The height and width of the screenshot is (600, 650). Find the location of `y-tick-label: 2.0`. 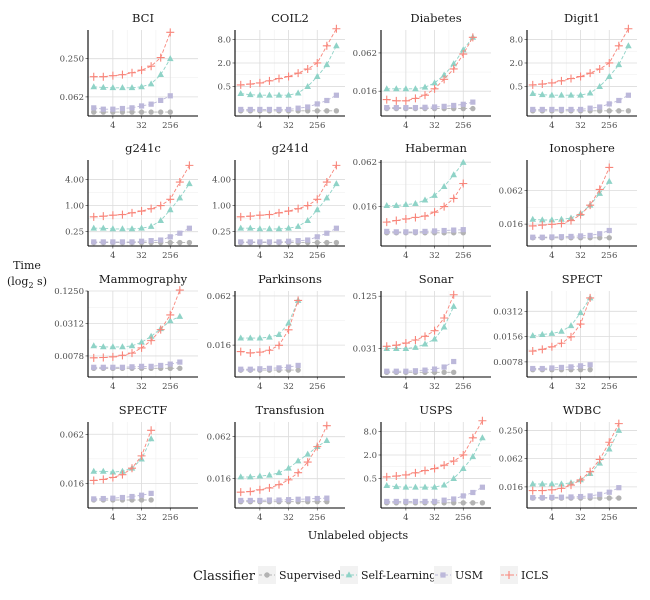

y-tick-label: 2.0 is located at coordinates (370, 456).